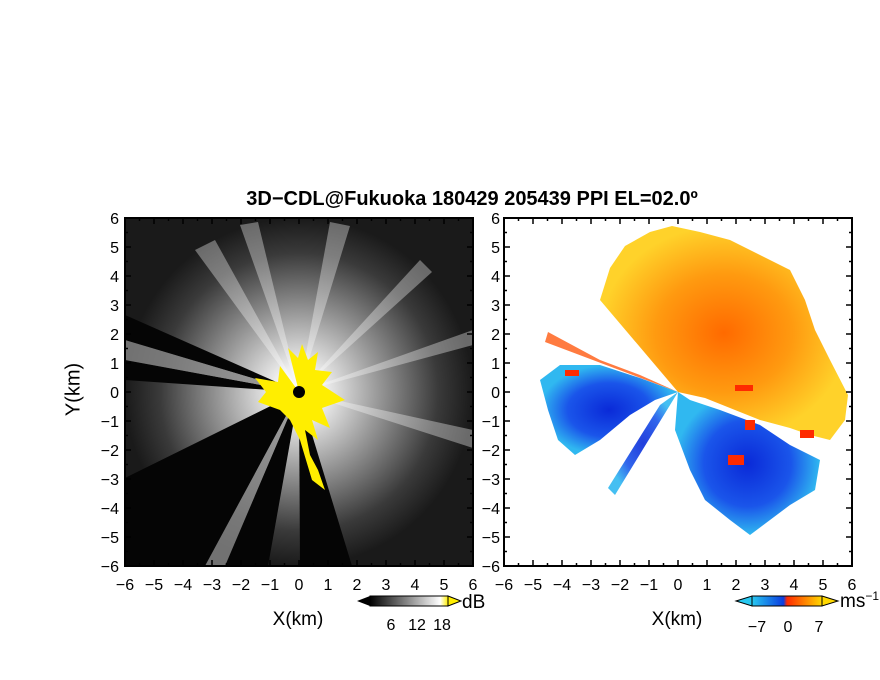 Image resolution: width=880 pixels, height=680 pixels. Describe the element at coordinates (819, 627) in the screenshot. I see `colorbar-tick: 7` at that location.